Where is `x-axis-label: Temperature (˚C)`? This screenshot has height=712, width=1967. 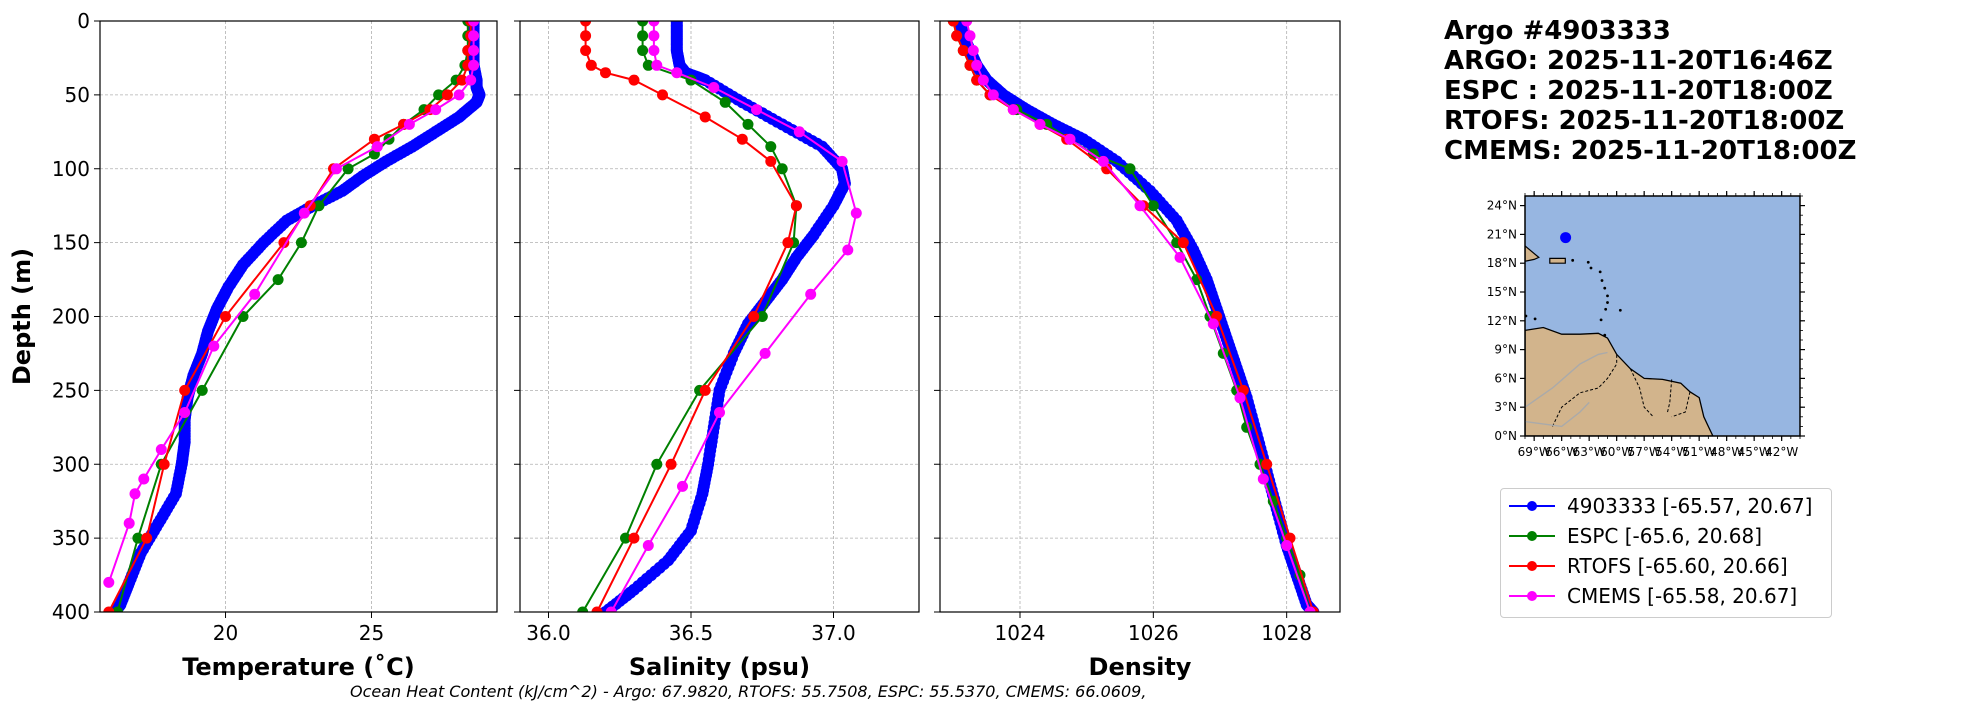
x-axis-label: Temperature (˚C) is located at coordinates (298, 667).